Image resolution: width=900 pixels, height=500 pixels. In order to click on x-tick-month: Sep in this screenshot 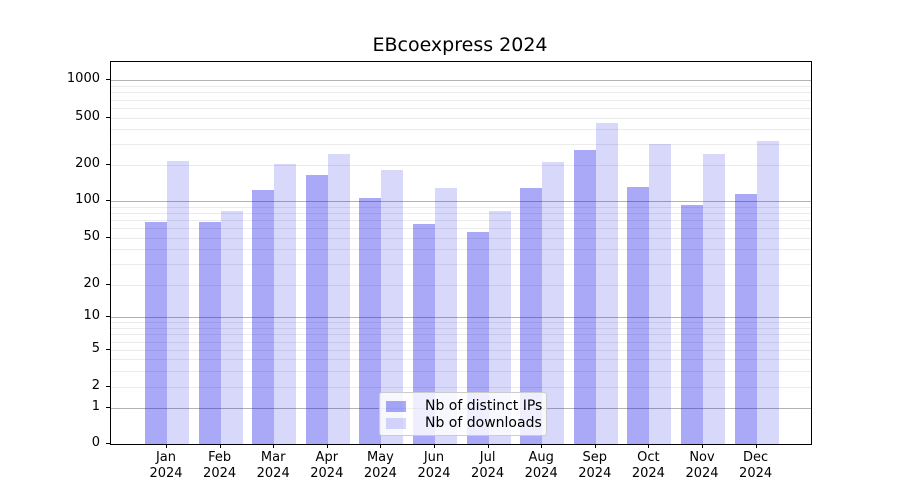, I will do `click(595, 457)`.